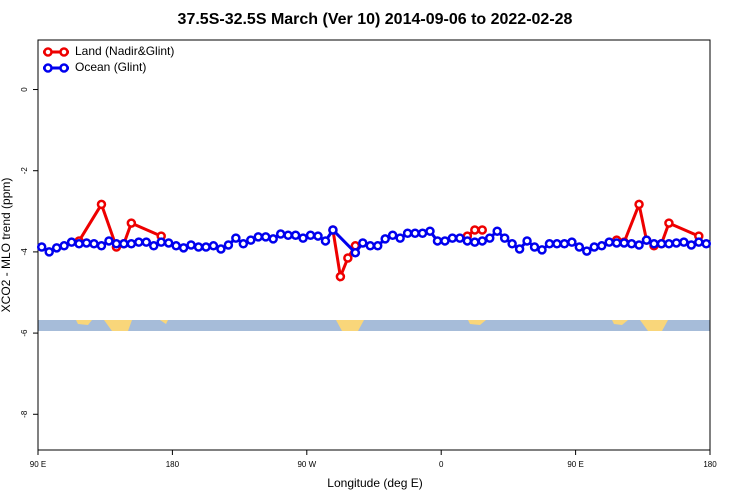 The width and height of the screenshot is (750, 500). I want to click on legend-label: Ocean (Glint), so click(110, 67).